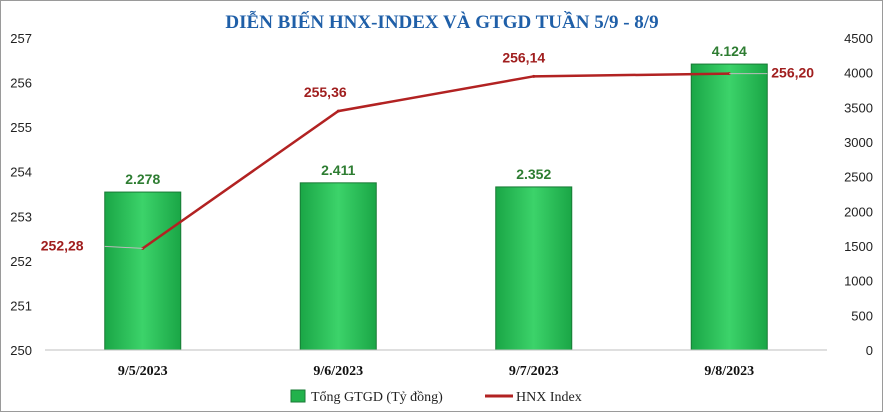  Describe the element at coordinates (143, 371) in the screenshot. I see `category-label: 9/5/2023` at that location.